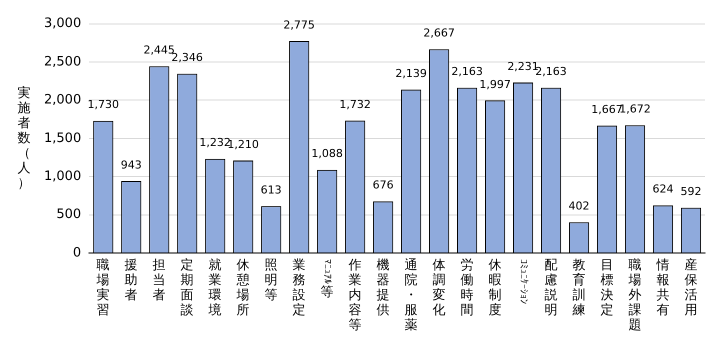  I want to click on x-tick-label: 定期面談, so click(187, 288).